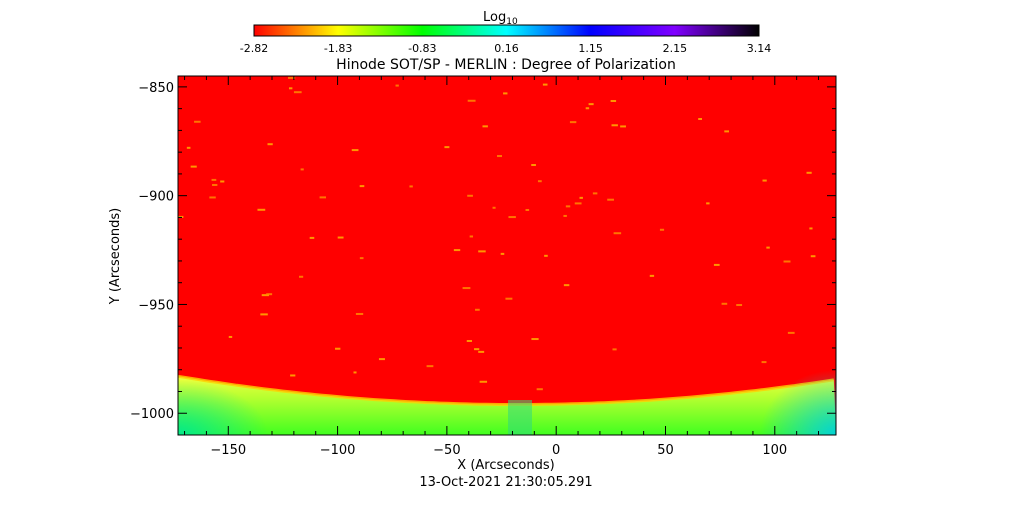 Image resolution: width=1012 pixels, height=516 pixels. What do you see at coordinates (556, 450) in the screenshot?
I see `x-tick-label: 0` at bounding box center [556, 450].